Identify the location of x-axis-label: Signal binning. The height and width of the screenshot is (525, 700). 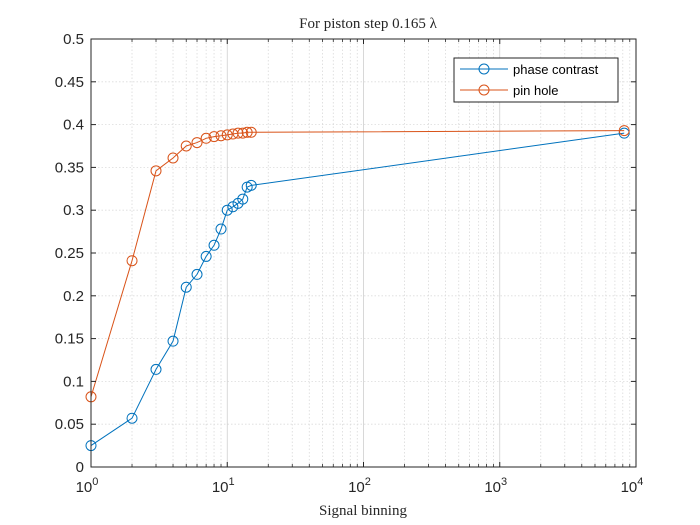
(363, 511).